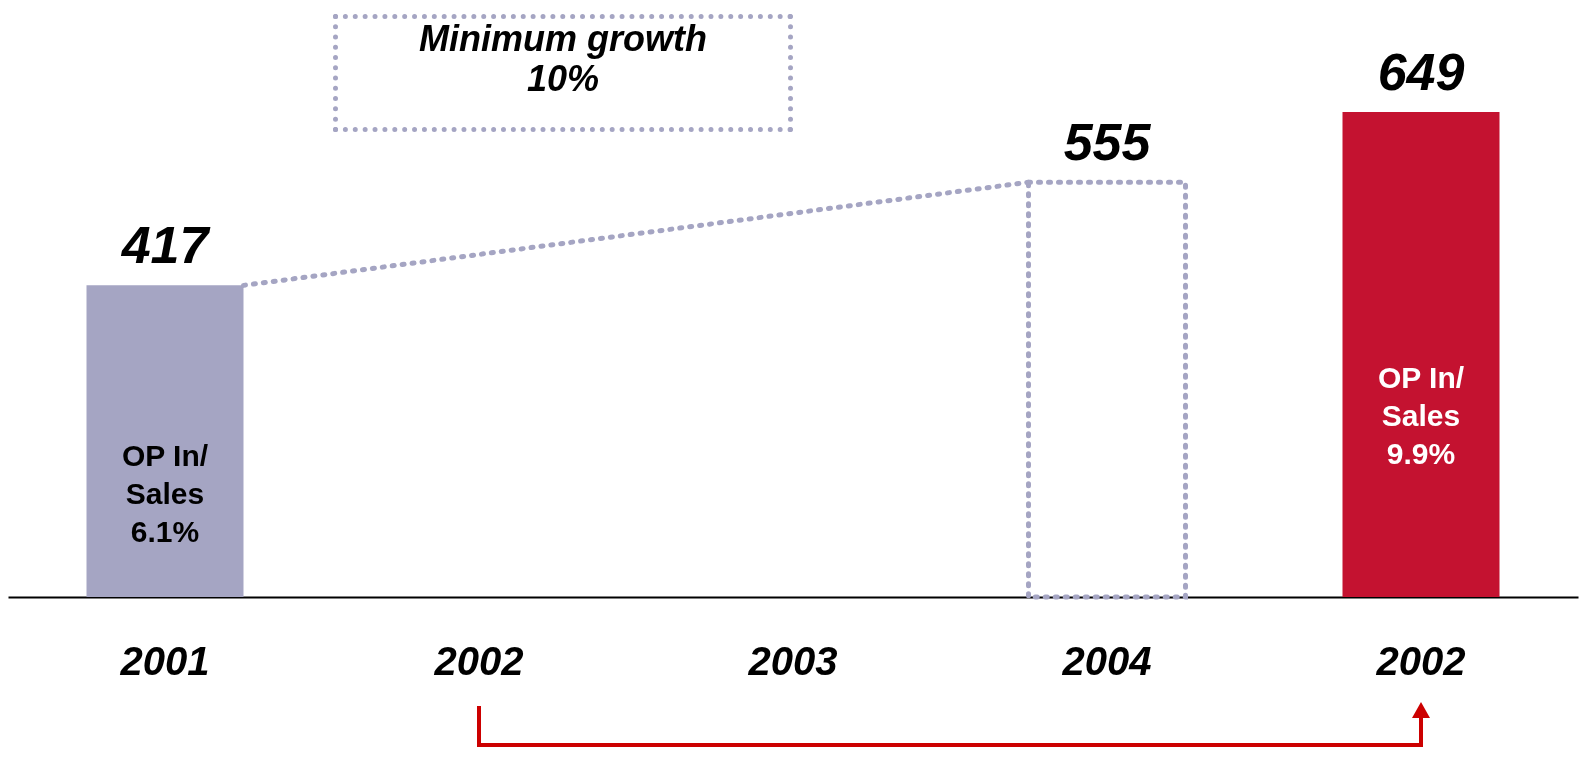 This screenshot has width=1586, height=761. What do you see at coordinates (1107, 142) in the screenshot?
I see `data-label: 555` at bounding box center [1107, 142].